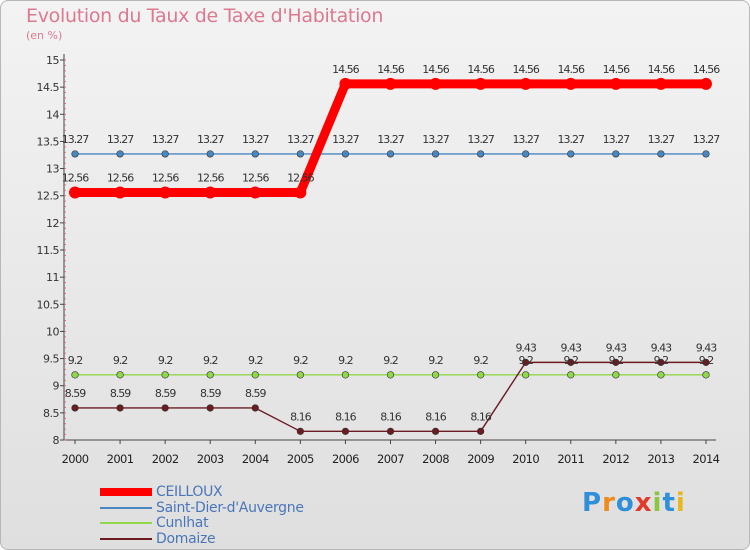  Describe the element at coordinates (525, 459) in the screenshot. I see `x-tick-label: 2010` at that location.